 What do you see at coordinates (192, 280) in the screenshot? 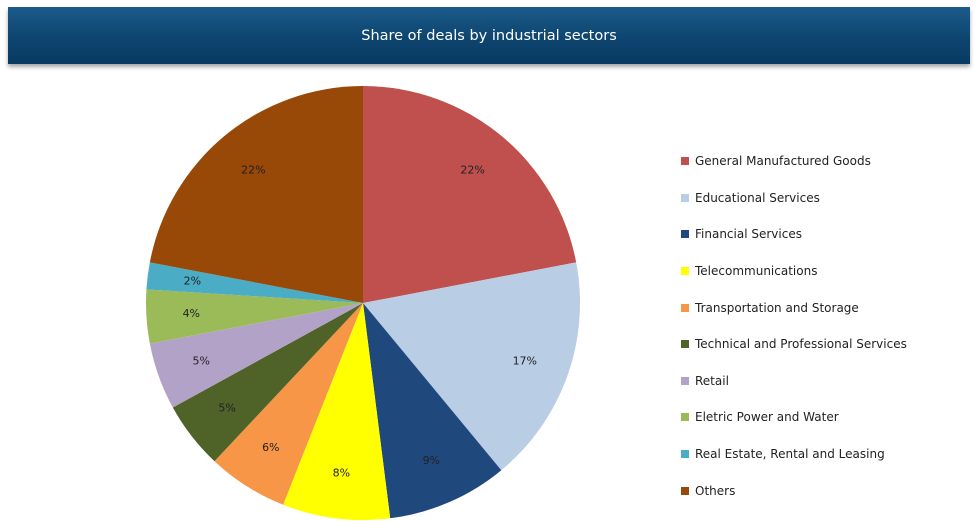
I see `data-label-real-estate-rental-and-leasing: 2%` at bounding box center [192, 280].